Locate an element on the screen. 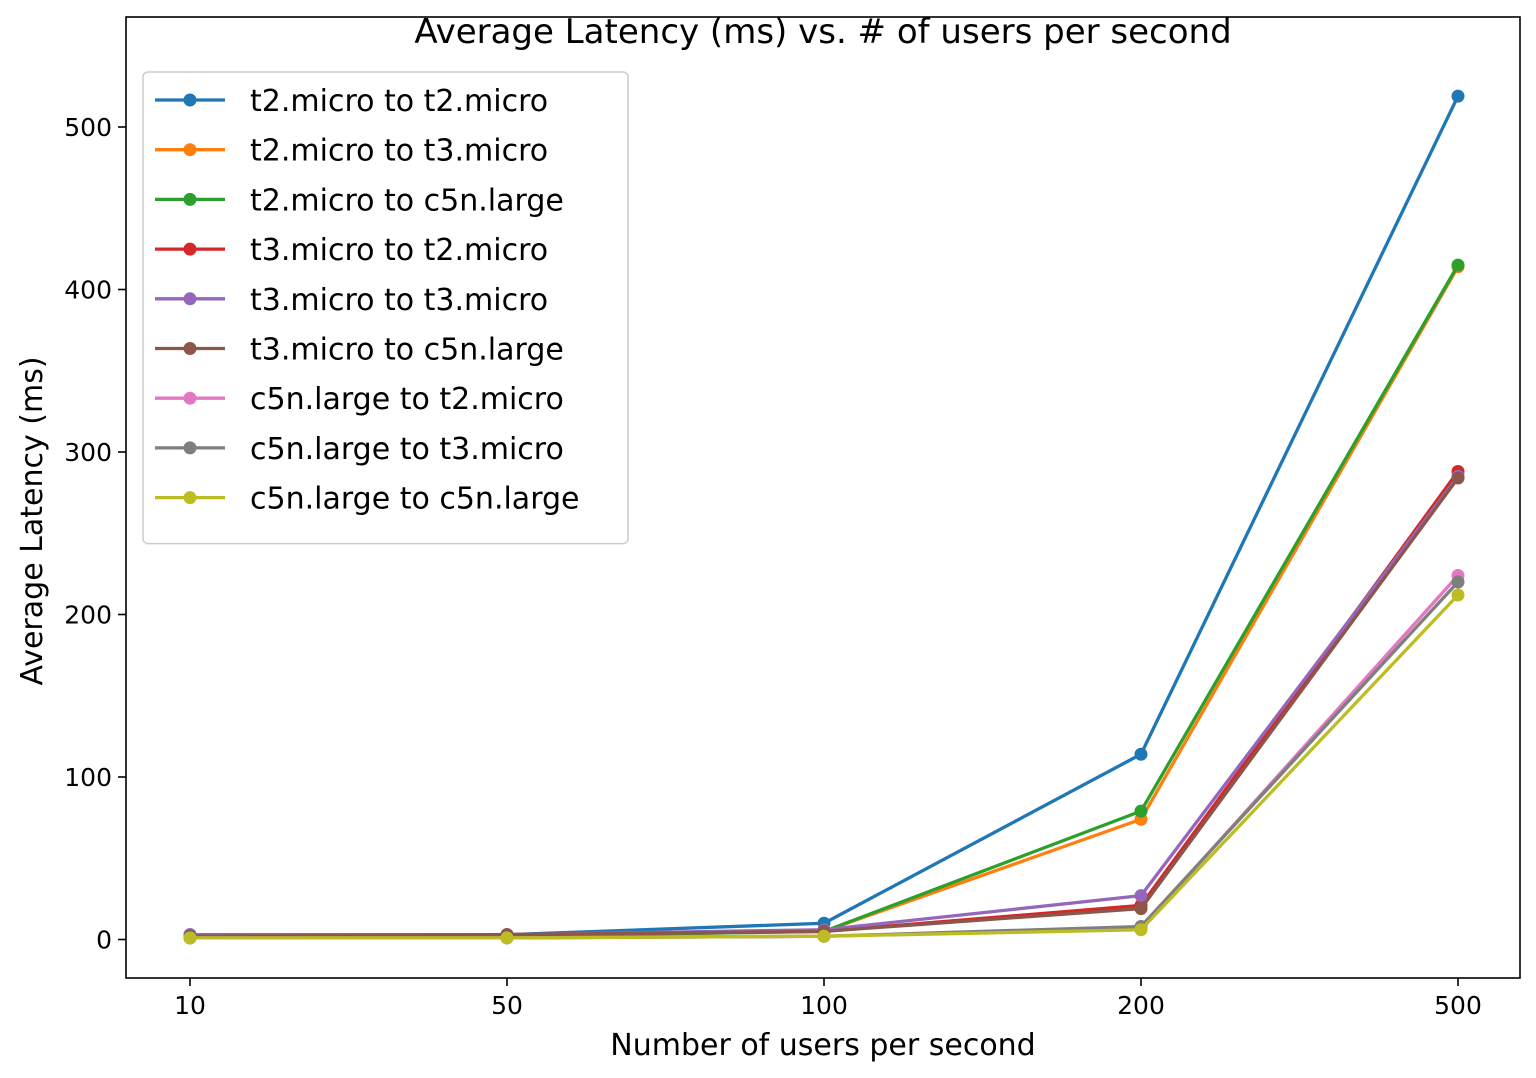  x-tick-label: 500 is located at coordinates (1458, 1005).